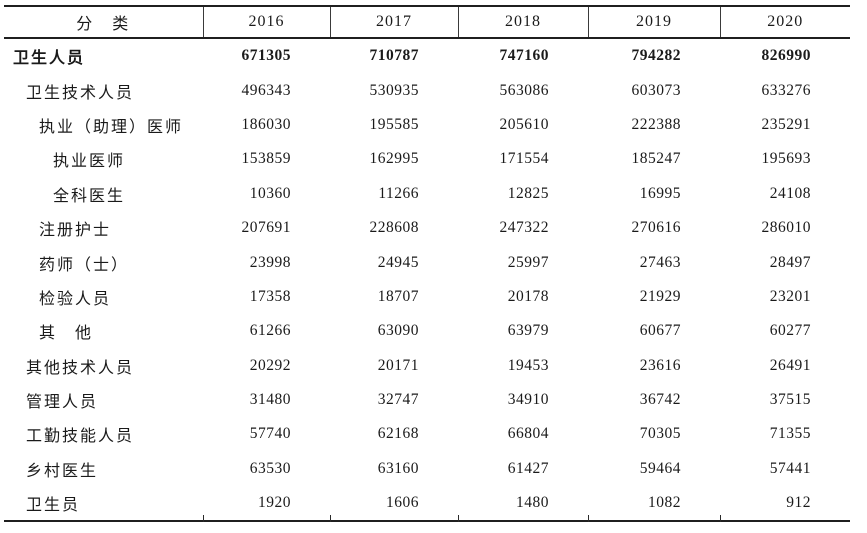 This screenshot has height=533, width=867. What do you see at coordinates (266, 90) in the screenshot?
I see `value-cell: 496343` at bounding box center [266, 90].